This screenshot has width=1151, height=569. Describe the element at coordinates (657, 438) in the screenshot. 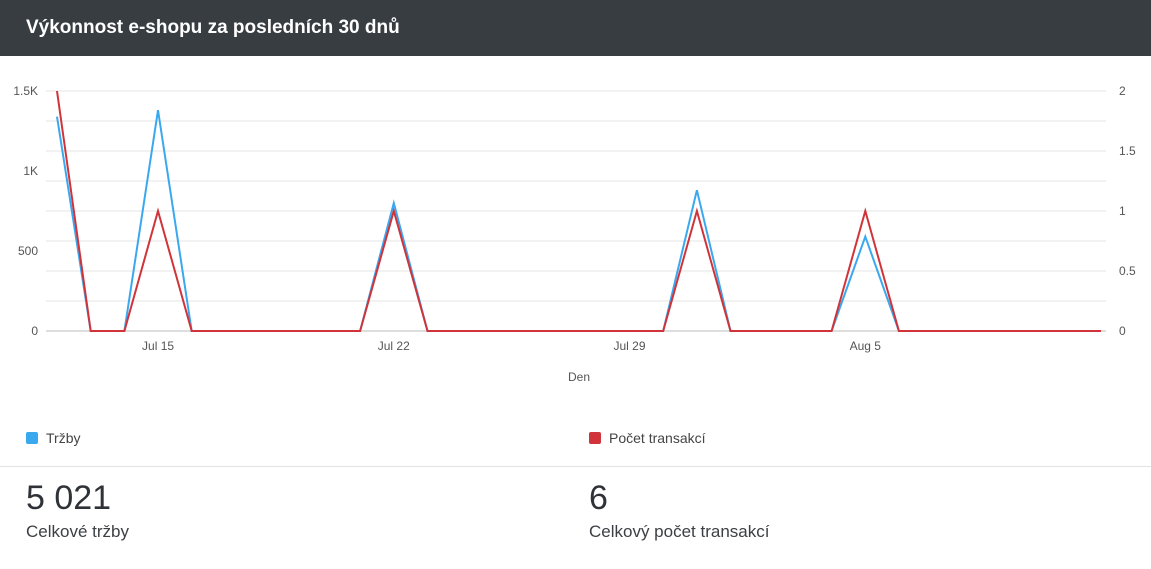

I see `legend-label-transactions: Počet transakcí` at that location.